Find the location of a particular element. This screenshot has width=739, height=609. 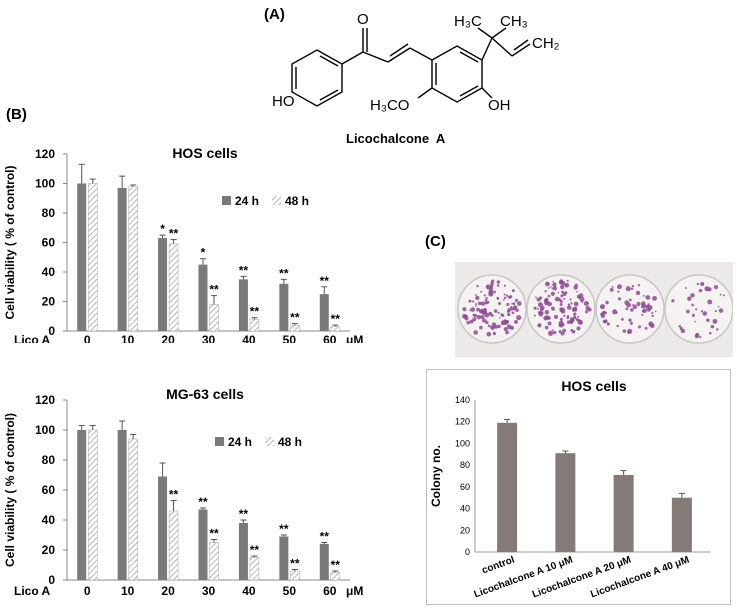

hos-y-axis-label: Cell viability ( % of control) is located at coordinates (10, 242).